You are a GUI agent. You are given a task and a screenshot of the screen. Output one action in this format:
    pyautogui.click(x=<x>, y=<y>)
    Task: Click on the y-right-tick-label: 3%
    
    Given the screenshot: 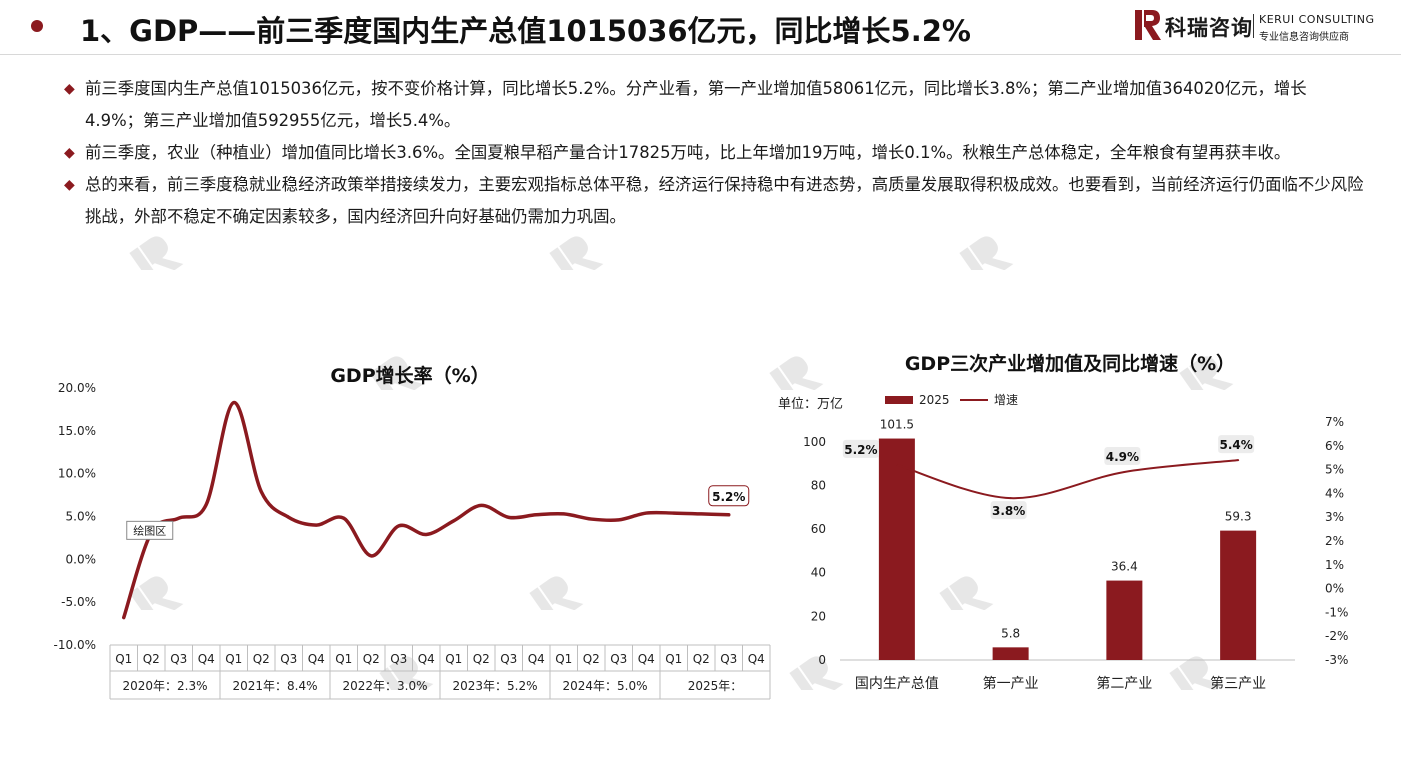 What is the action you would take?
    pyautogui.click(x=1334, y=517)
    